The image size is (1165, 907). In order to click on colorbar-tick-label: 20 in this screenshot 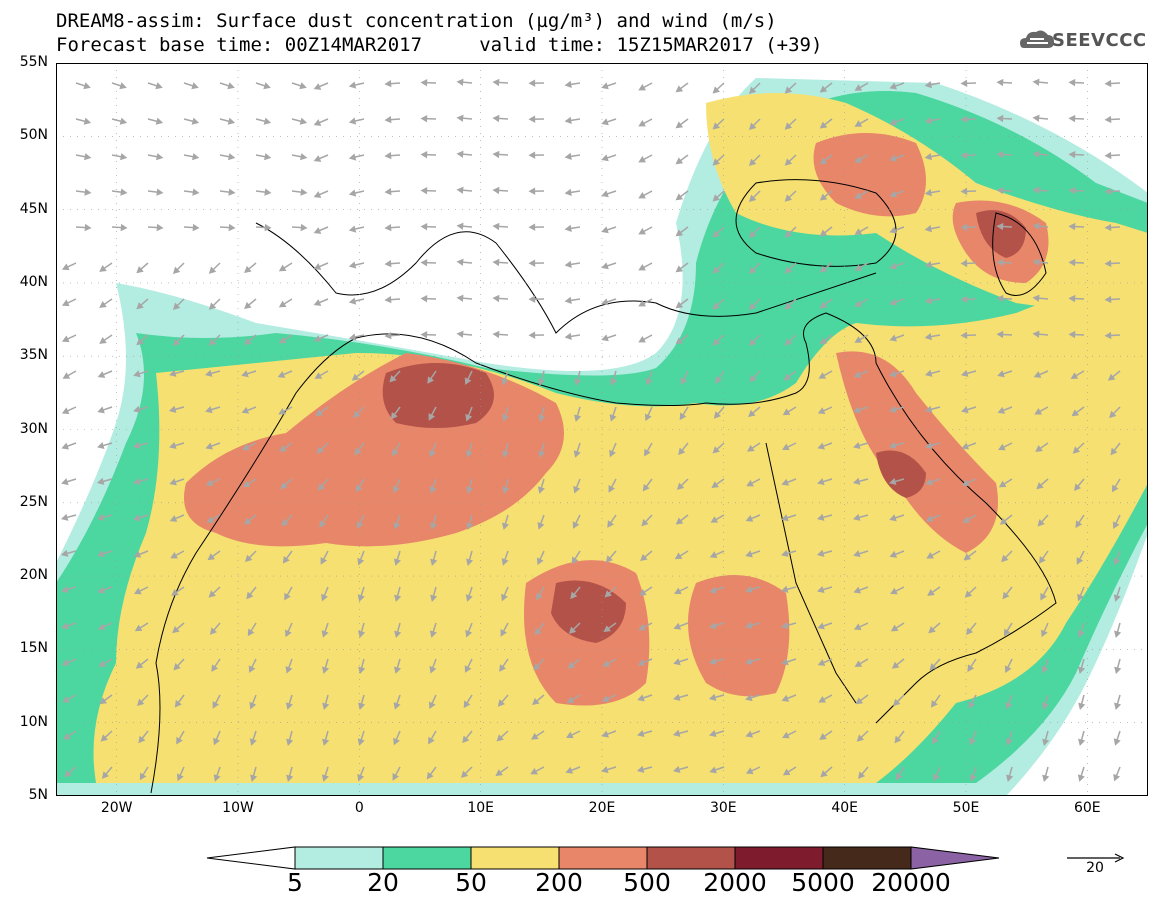, I will do `click(383, 882)`.